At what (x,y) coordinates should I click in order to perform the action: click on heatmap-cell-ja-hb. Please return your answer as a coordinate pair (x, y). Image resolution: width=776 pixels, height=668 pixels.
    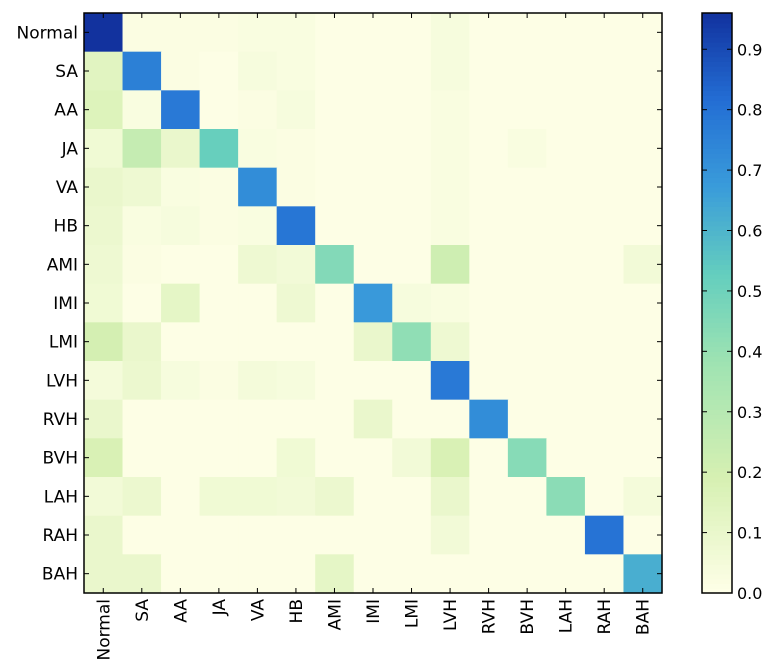
    Looking at the image, I should click on (296, 149).